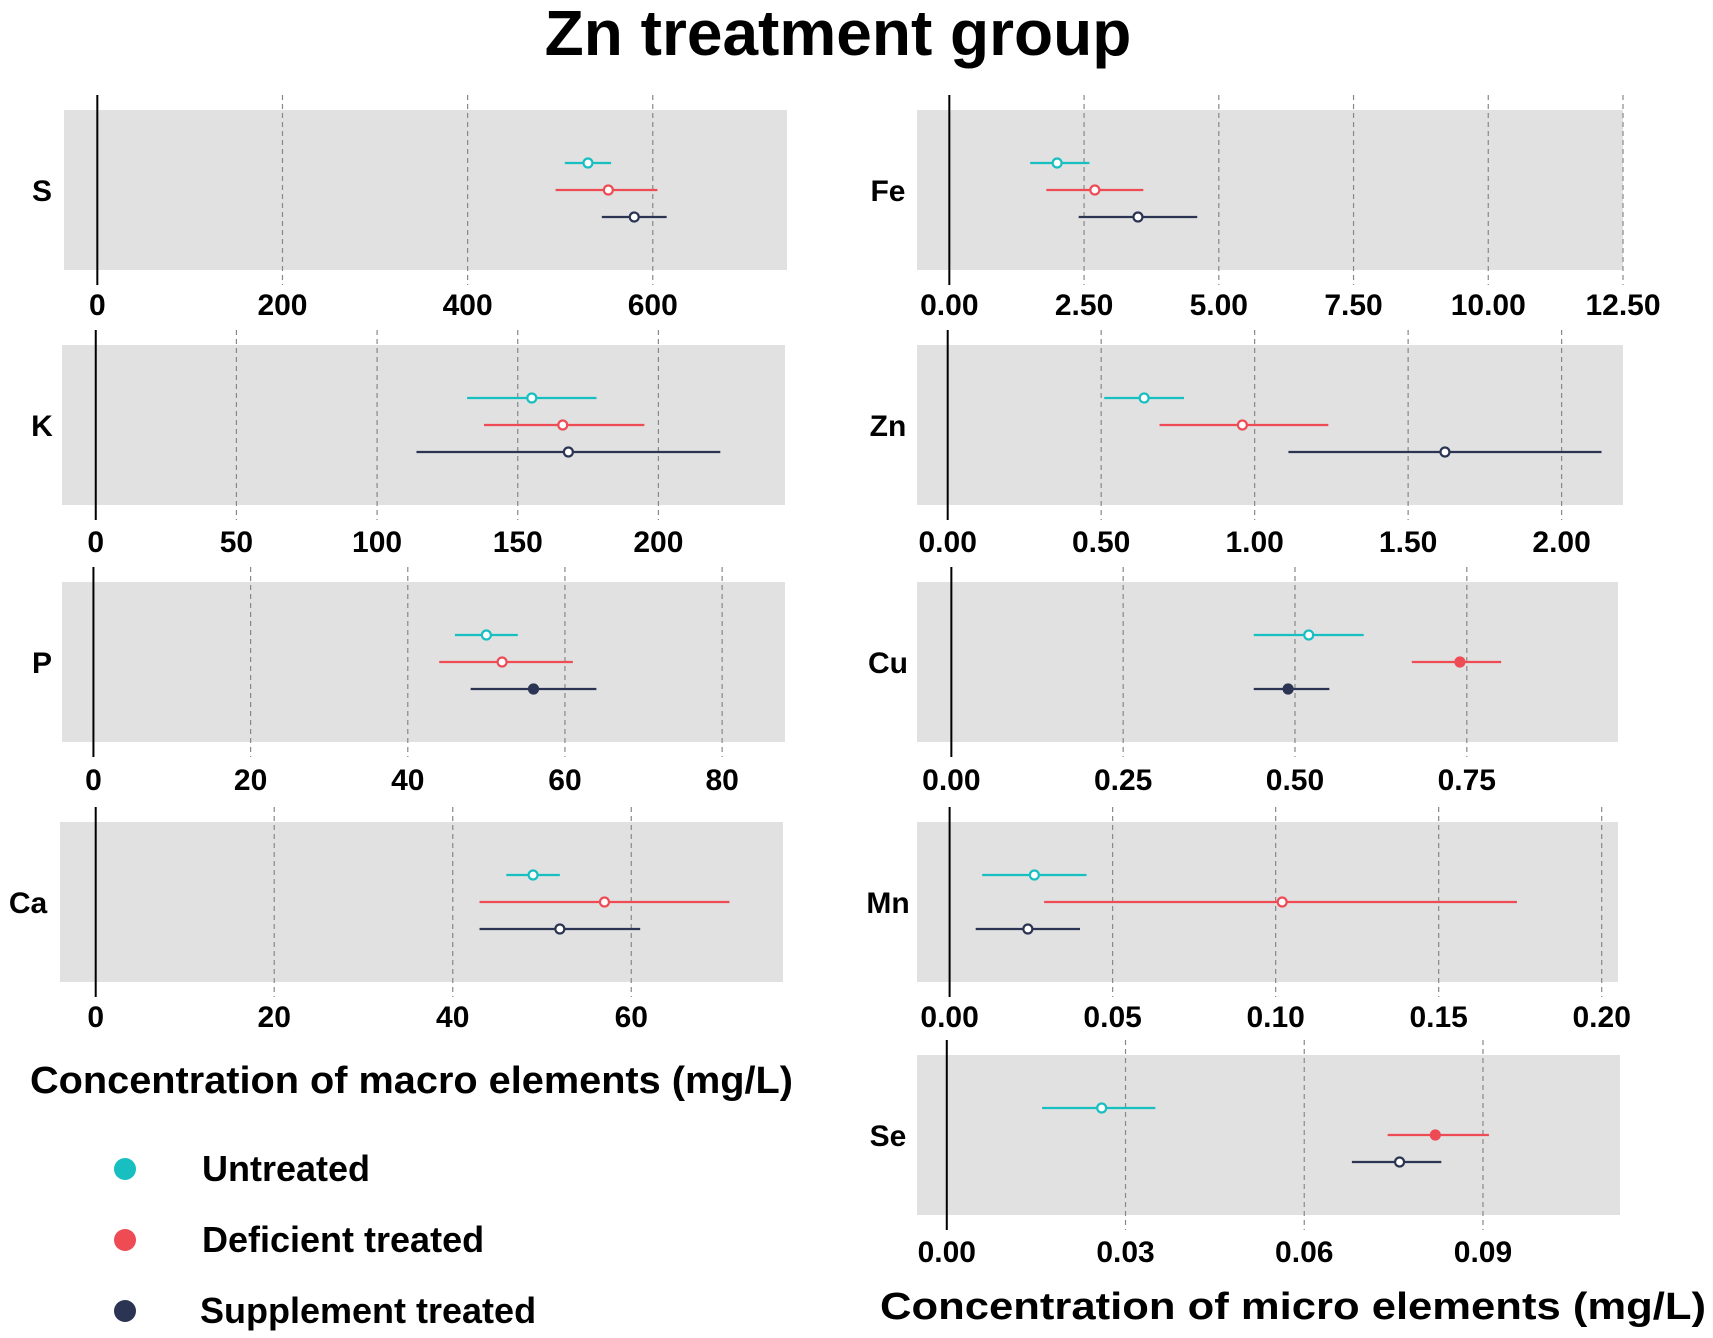 The width and height of the screenshot is (1713, 1338). I want to click on tick-label: 5.00, so click(1219, 305).